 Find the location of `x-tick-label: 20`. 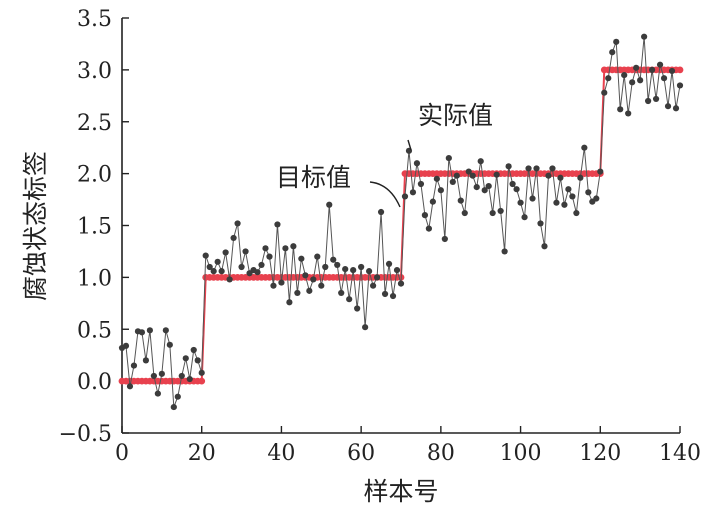

x-tick-label: 20 is located at coordinates (202, 453).